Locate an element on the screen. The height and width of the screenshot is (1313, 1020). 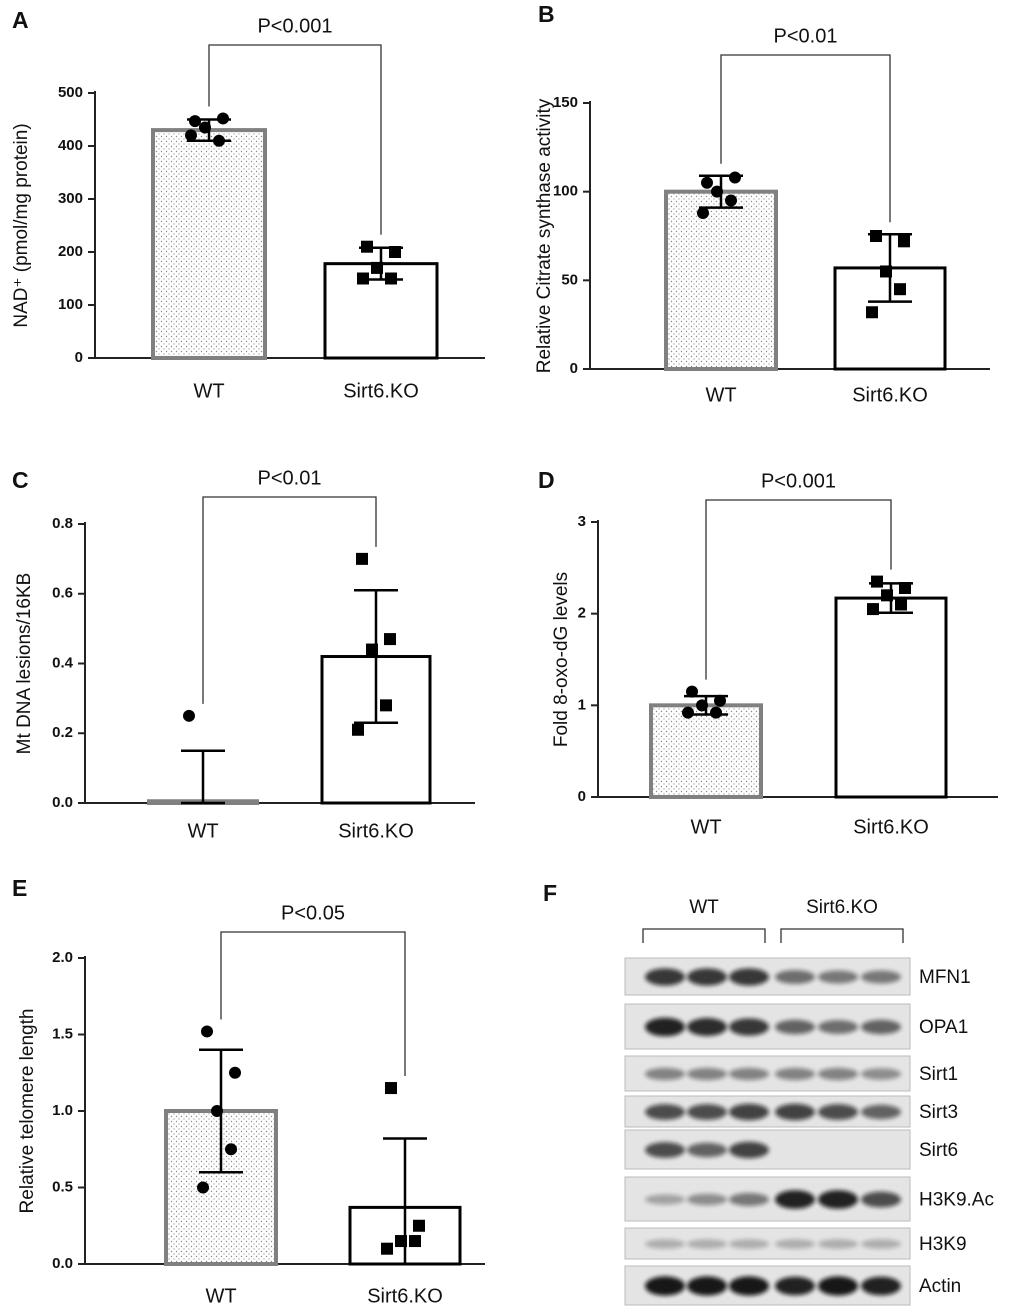
y-tick-label: 0.2 is located at coordinates (62, 732).